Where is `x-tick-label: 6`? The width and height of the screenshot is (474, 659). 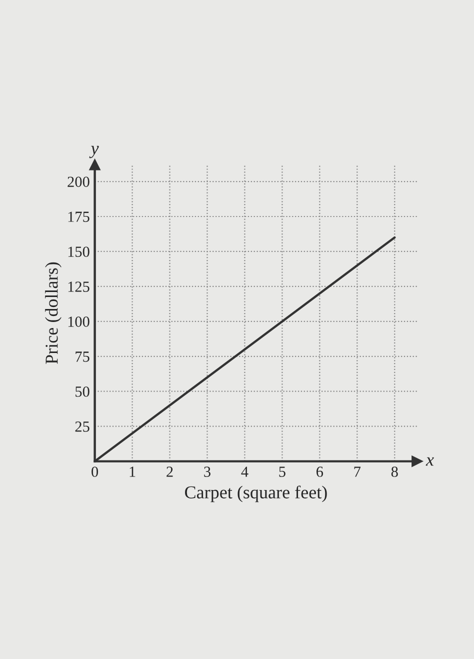
x-tick-label: 6 is located at coordinates (320, 471).